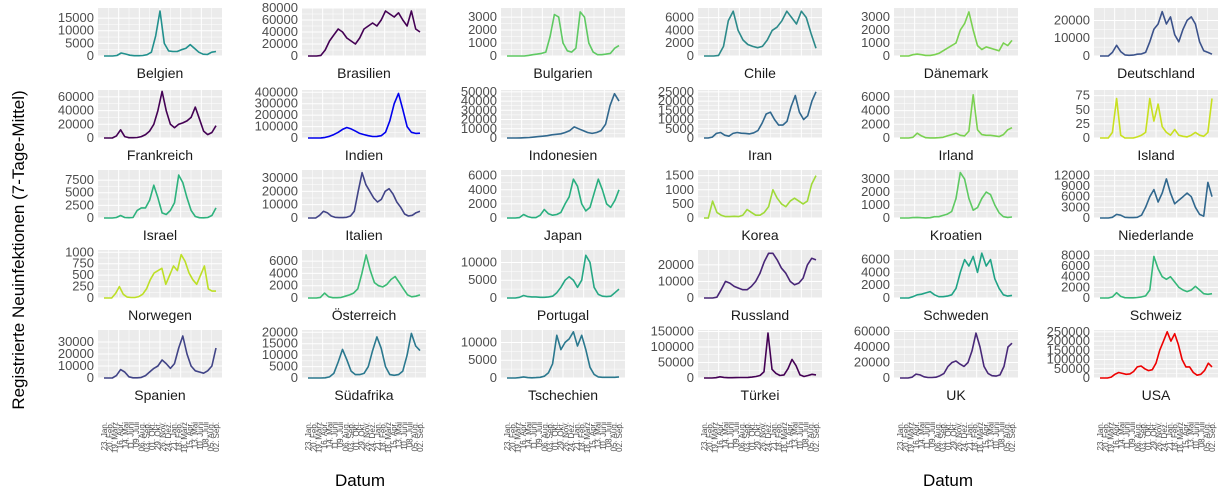  Describe the element at coordinates (676, 109) in the screenshot. I see `y-tick-label: 15000` at that location.